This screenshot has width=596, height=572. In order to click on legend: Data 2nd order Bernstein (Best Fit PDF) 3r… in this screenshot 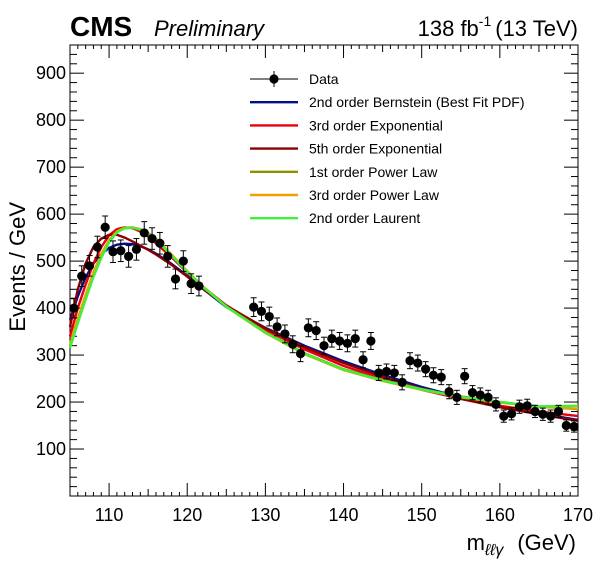, I will do `click(387, 148)`.